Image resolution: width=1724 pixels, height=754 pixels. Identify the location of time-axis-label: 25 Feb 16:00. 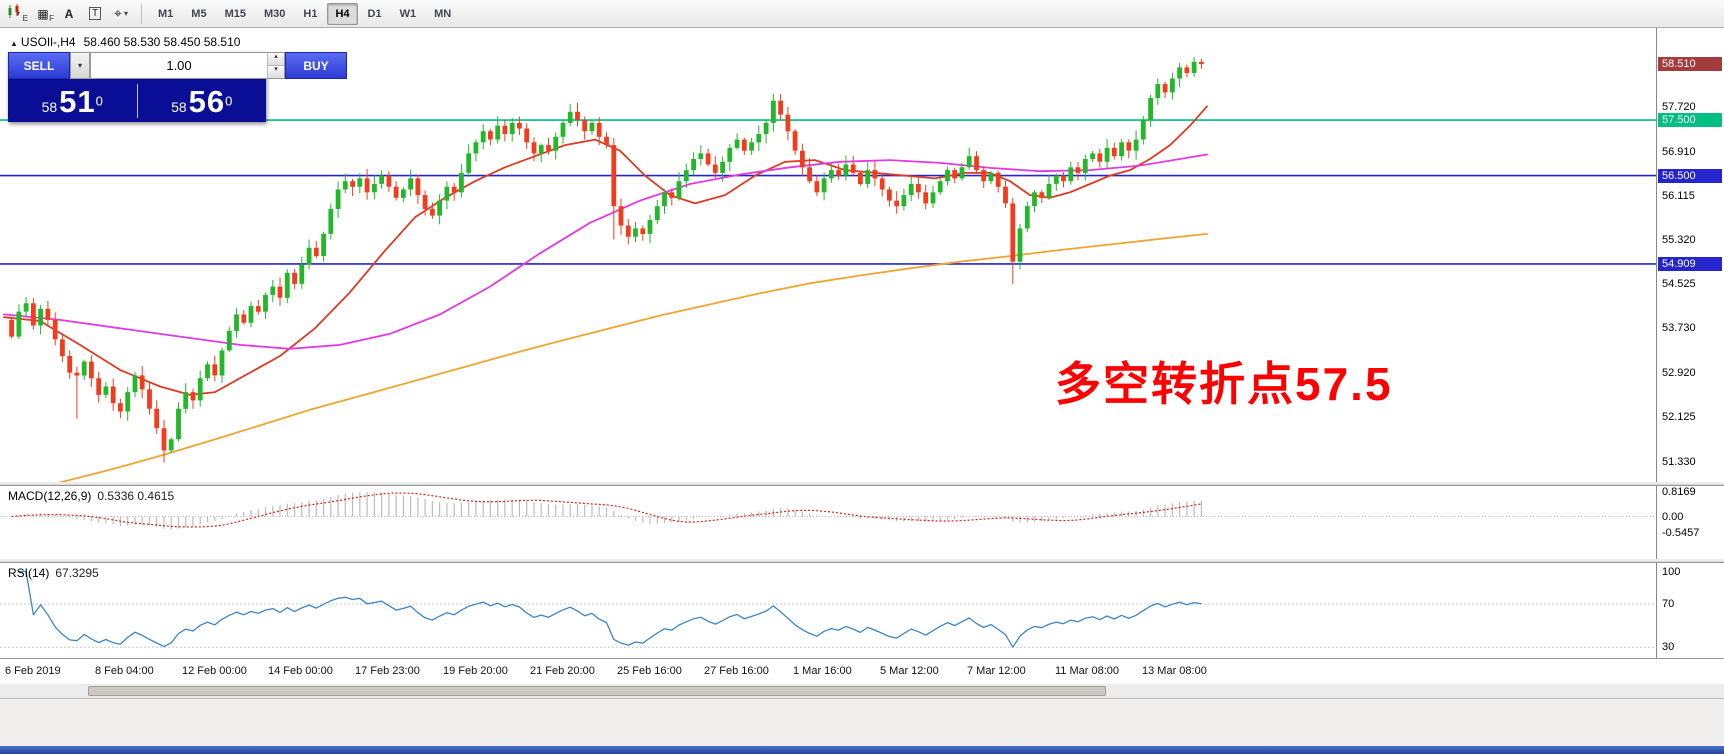
(649, 671).